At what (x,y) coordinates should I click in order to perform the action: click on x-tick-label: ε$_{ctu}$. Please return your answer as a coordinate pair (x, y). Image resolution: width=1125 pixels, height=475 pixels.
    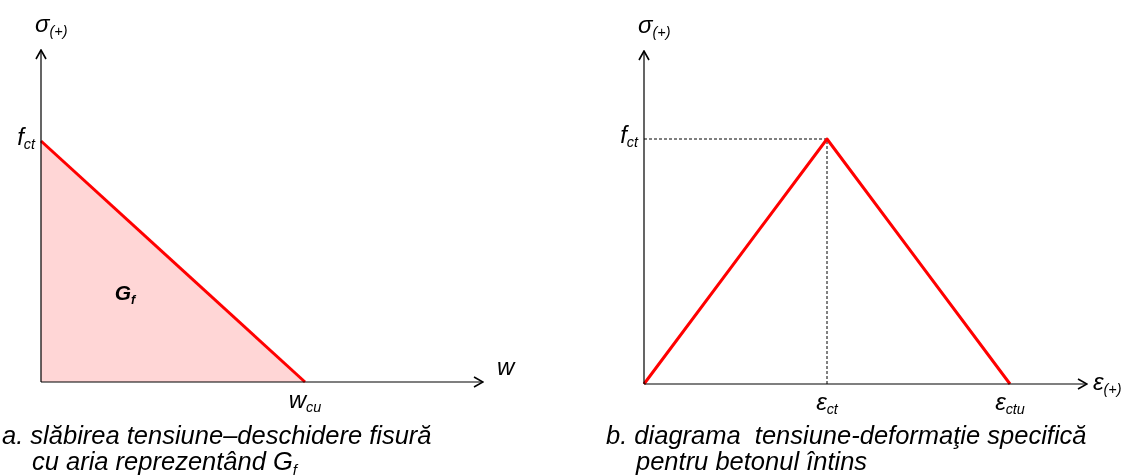
    Looking at the image, I should click on (1010, 403).